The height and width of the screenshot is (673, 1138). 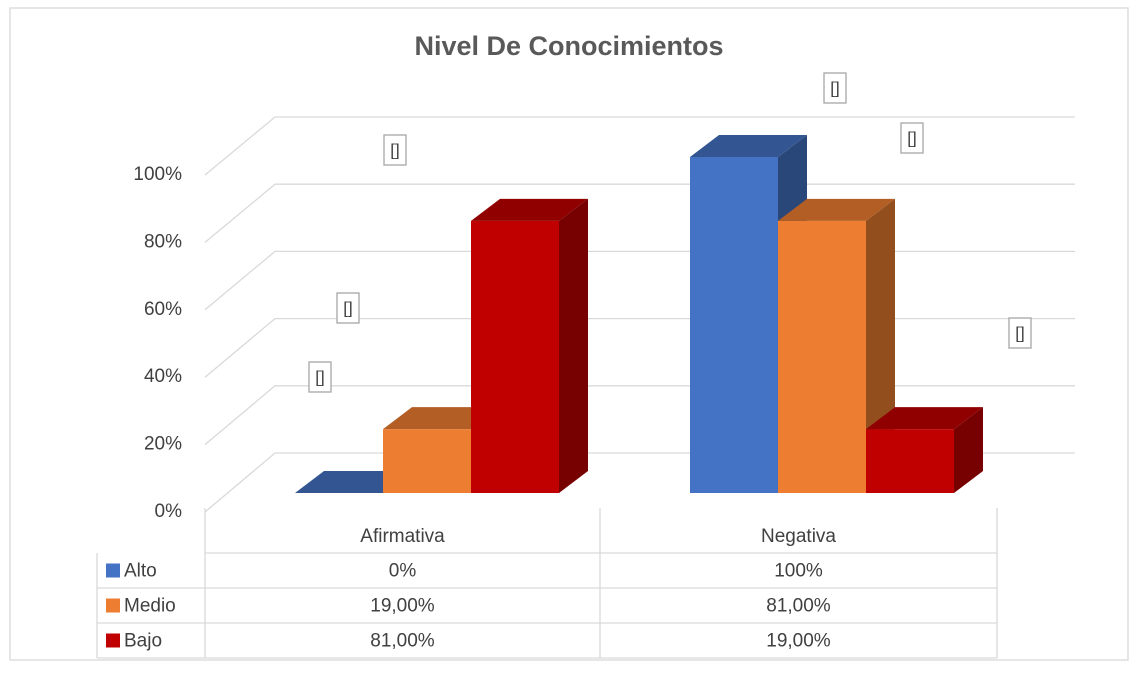 I want to click on y-tick-label: 100%, so click(x=157, y=174).